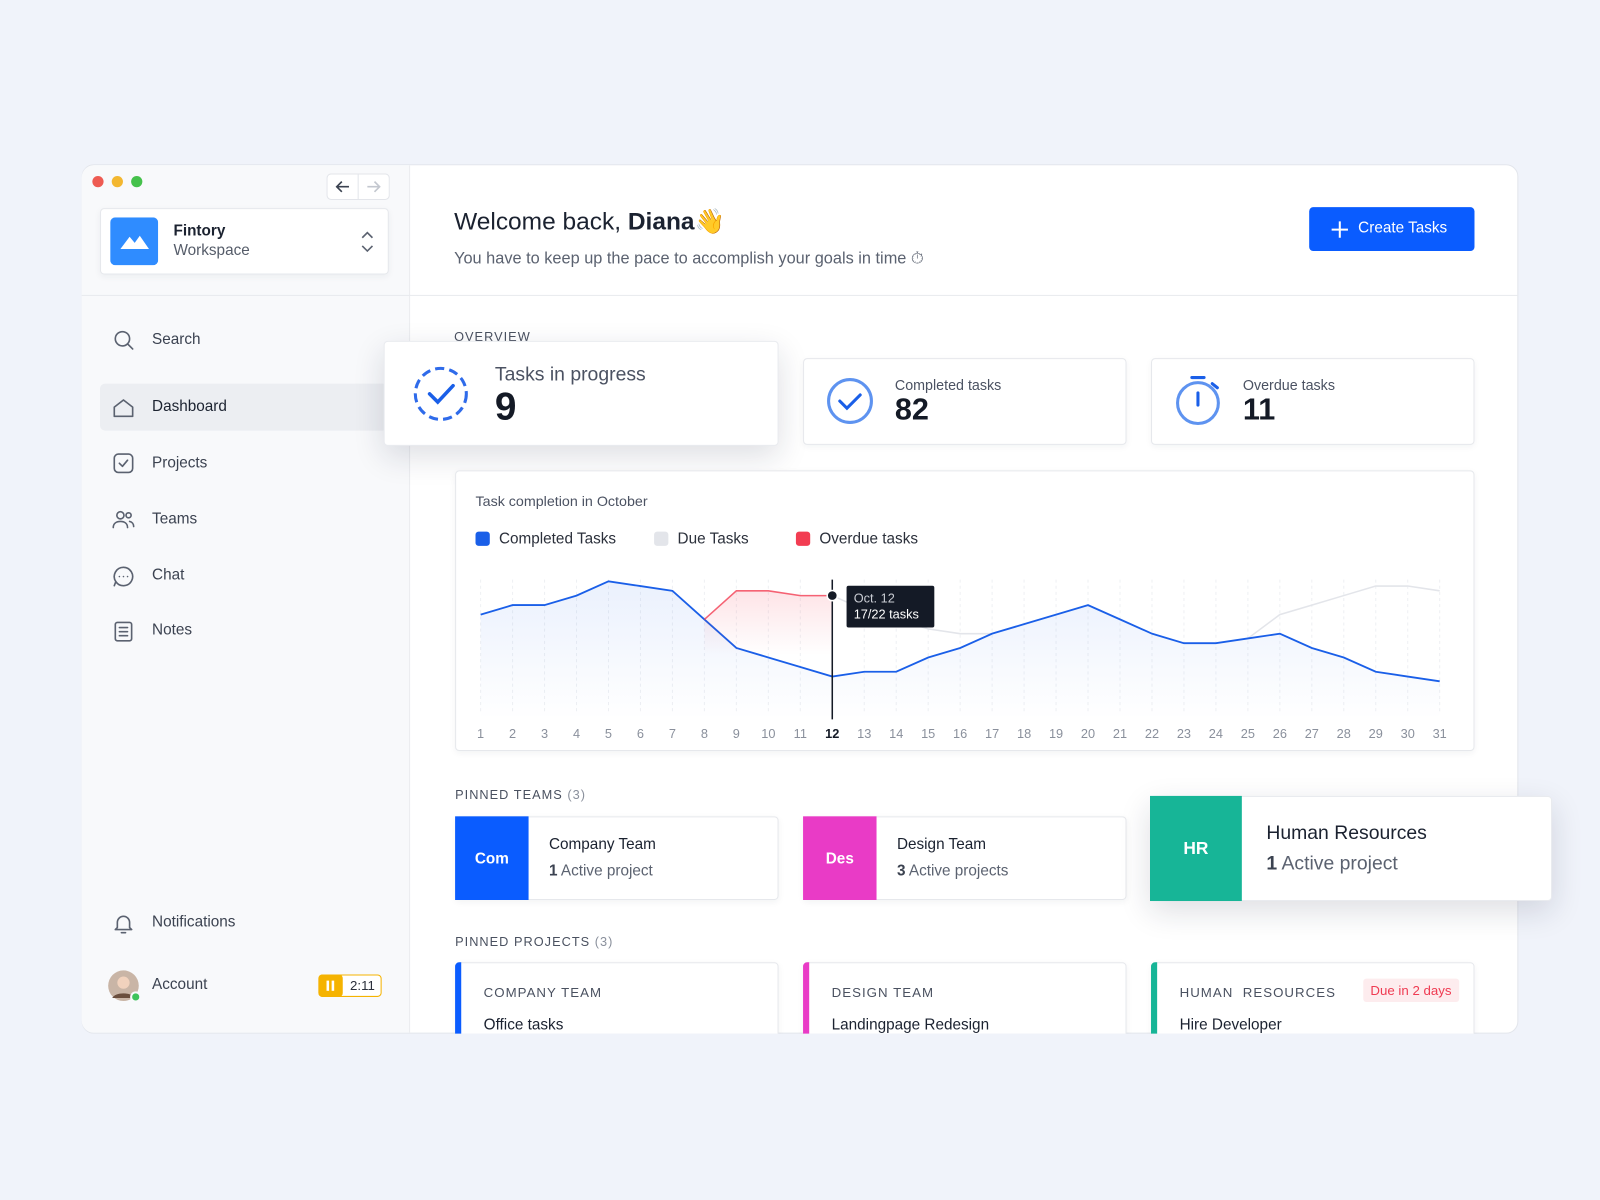 The width and height of the screenshot is (1600, 1200). I want to click on workspace-logo, so click(134, 241).